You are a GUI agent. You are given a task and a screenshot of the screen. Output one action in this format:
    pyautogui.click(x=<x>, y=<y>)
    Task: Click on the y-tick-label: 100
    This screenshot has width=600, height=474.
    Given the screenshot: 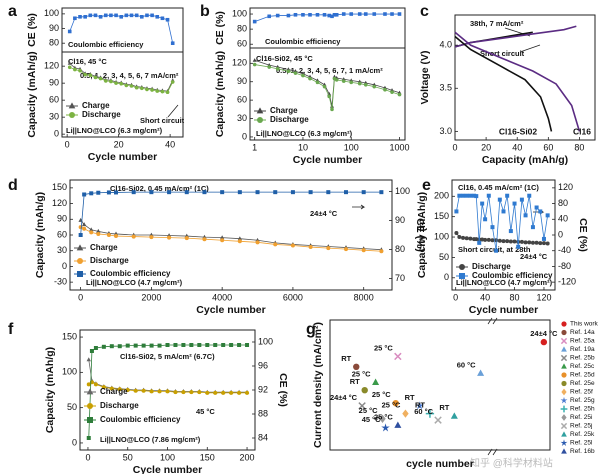 What is the action you would take?
    pyautogui.click(x=69, y=372)
    